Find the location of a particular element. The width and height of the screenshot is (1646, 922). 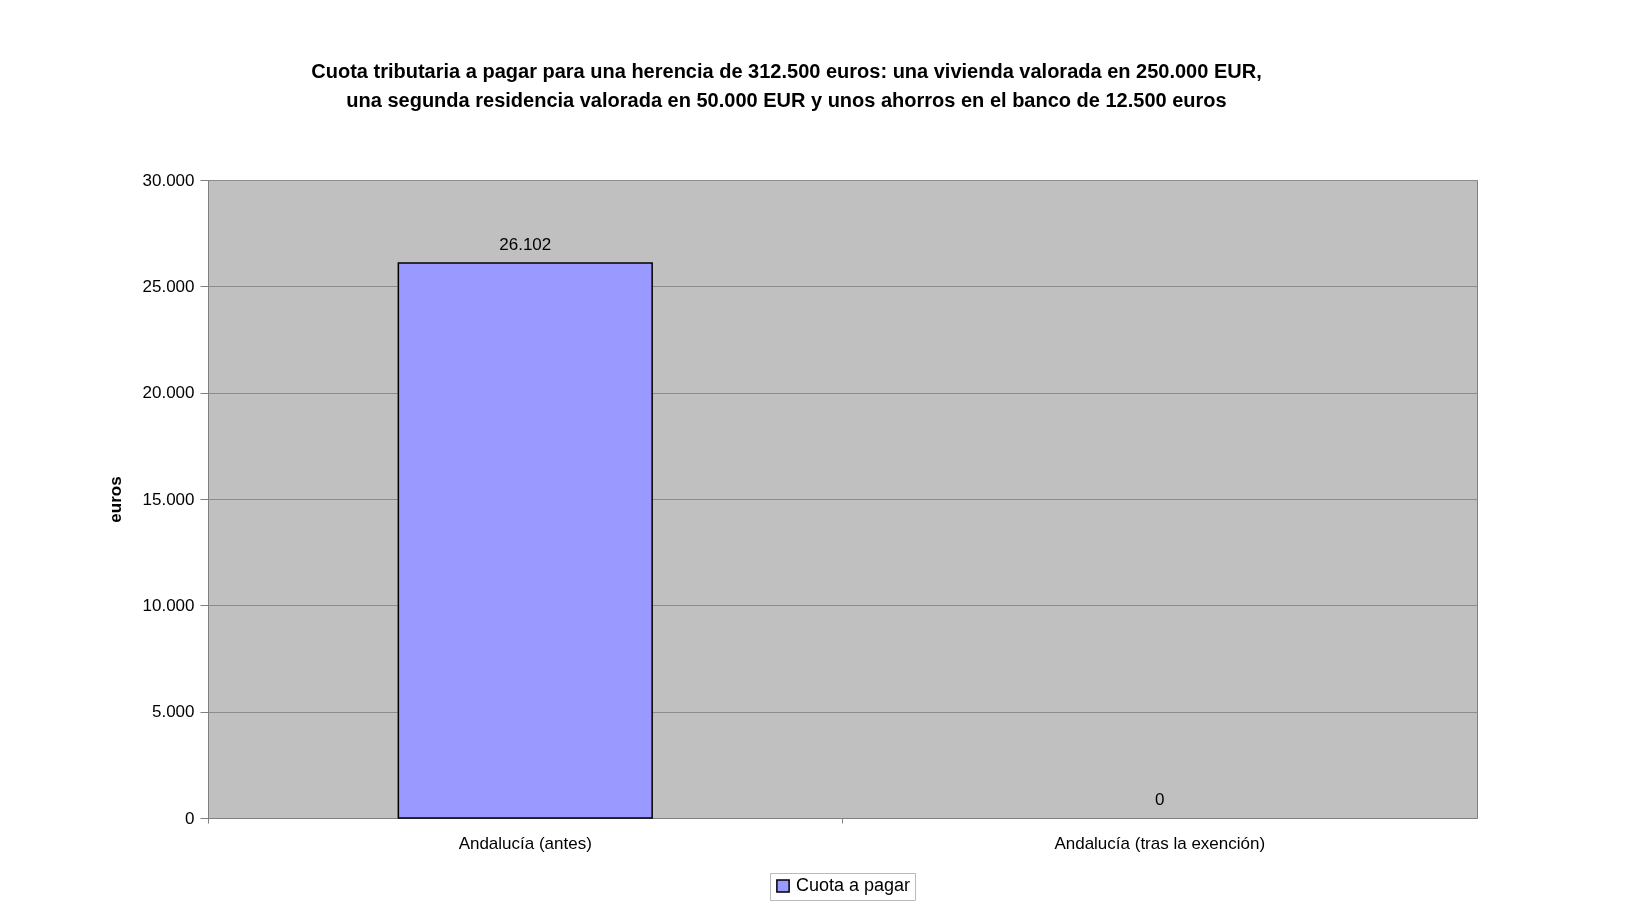

y-tick-label: 20.000 is located at coordinates (168, 393).